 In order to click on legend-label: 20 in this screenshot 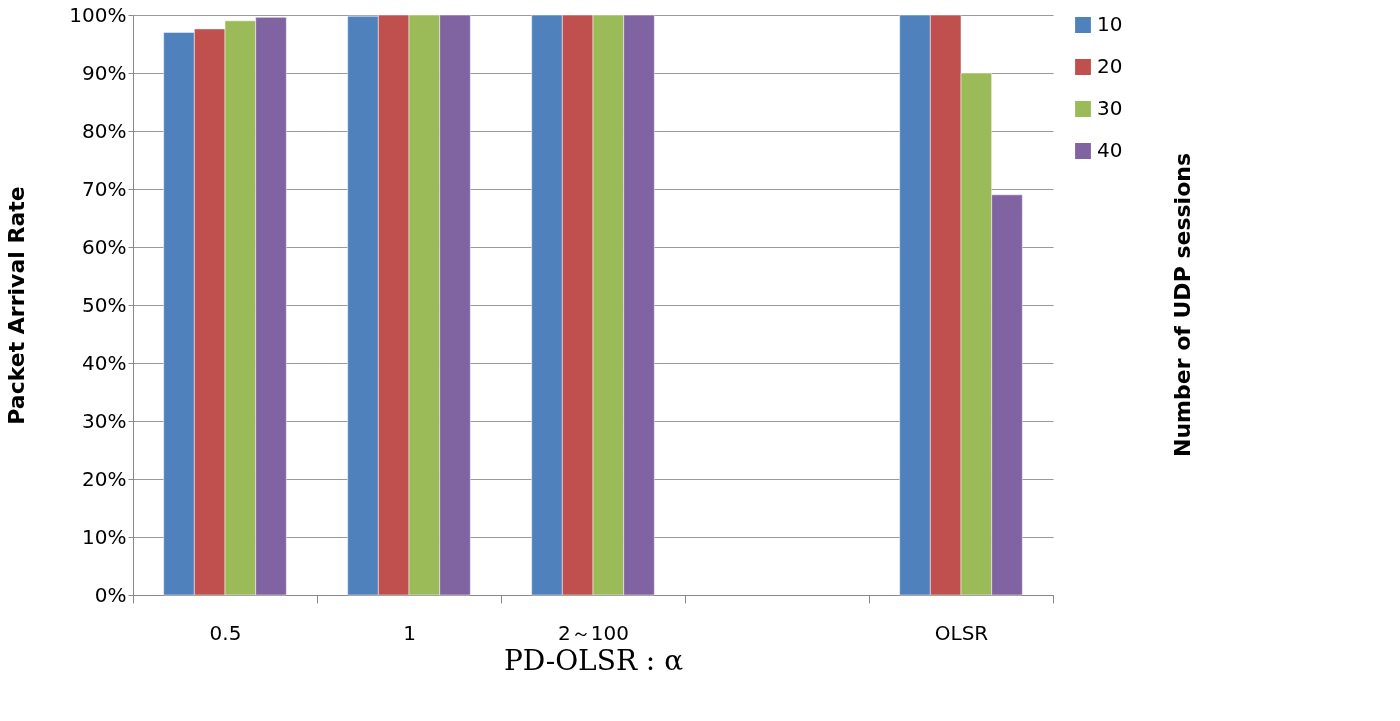, I will do `click(1110, 66)`.